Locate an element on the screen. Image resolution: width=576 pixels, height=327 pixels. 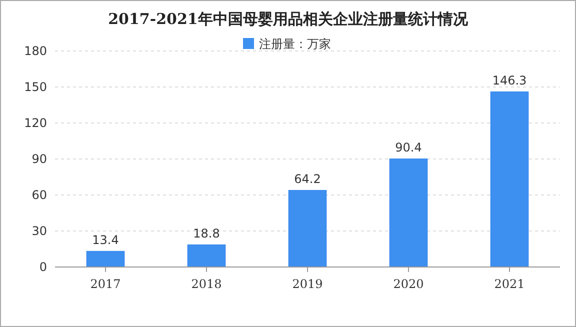
y-tick-label: 150 is located at coordinates (35, 87).